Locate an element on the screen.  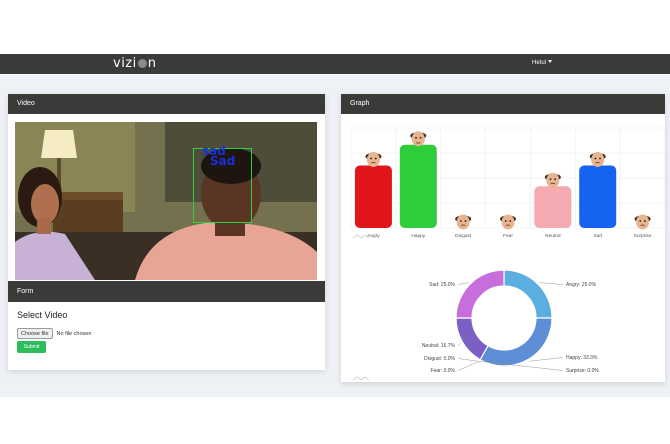
navbar: vizi n Hetul is located at coordinates (335, 64).